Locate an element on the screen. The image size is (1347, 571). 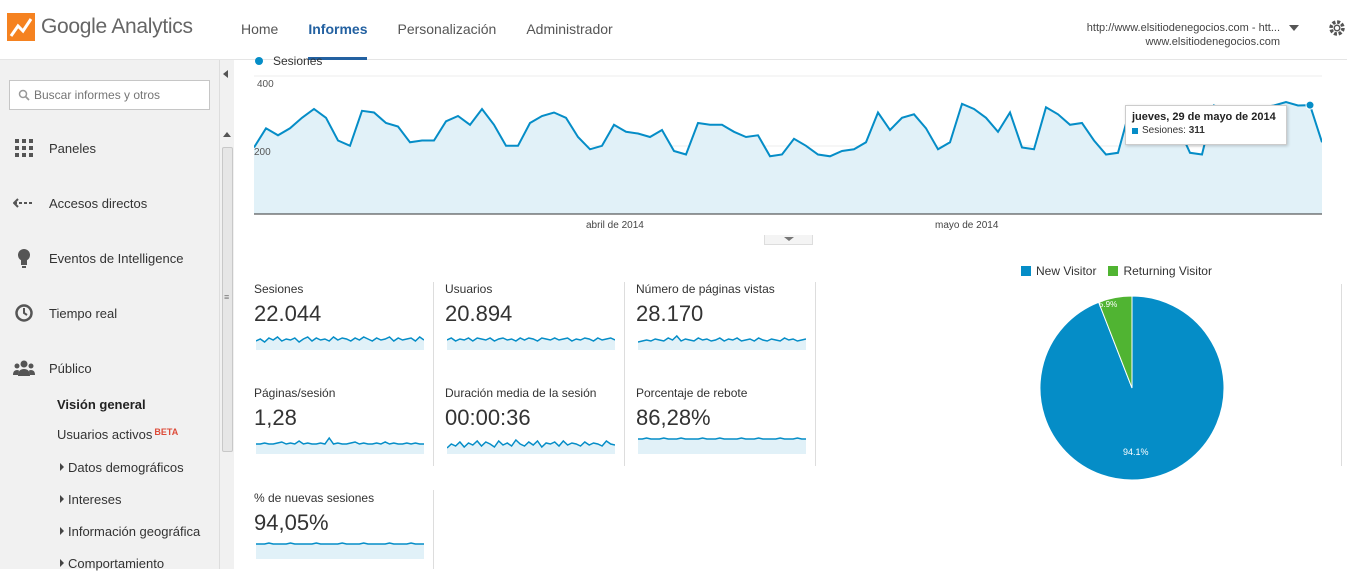
sidebar-subitem-demograficos: Datos demográficos is located at coordinates (122, 467).